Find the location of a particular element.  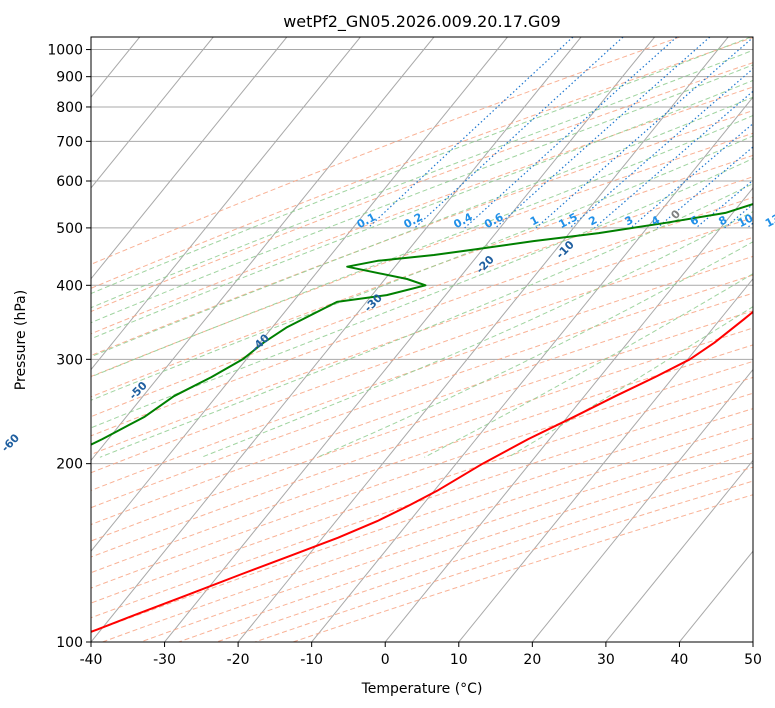

x-tick-label: 40 is located at coordinates (680, 660).